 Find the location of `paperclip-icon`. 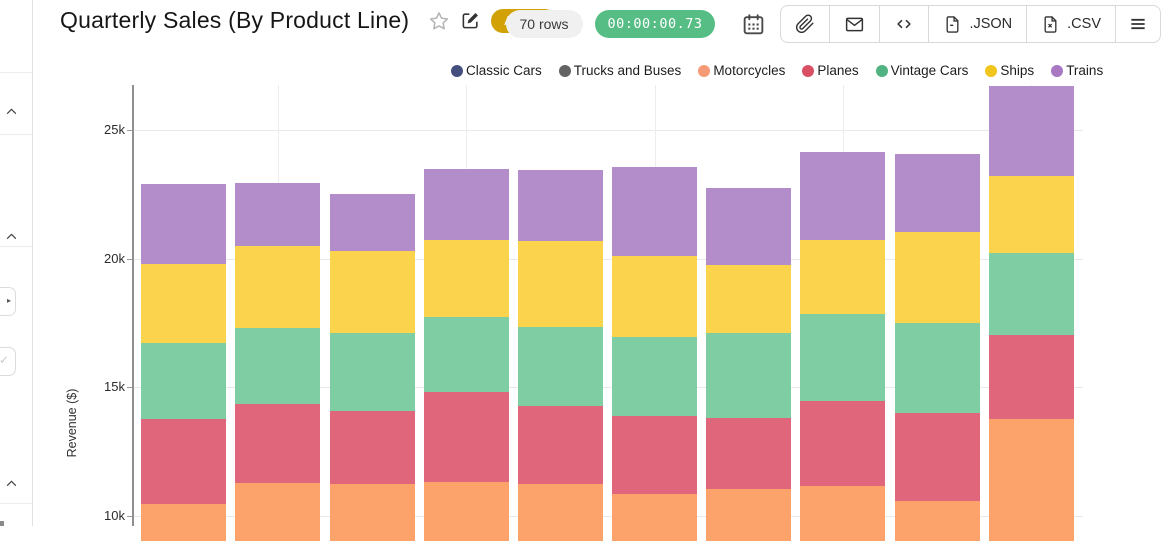

paperclip-icon is located at coordinates (805, 24).